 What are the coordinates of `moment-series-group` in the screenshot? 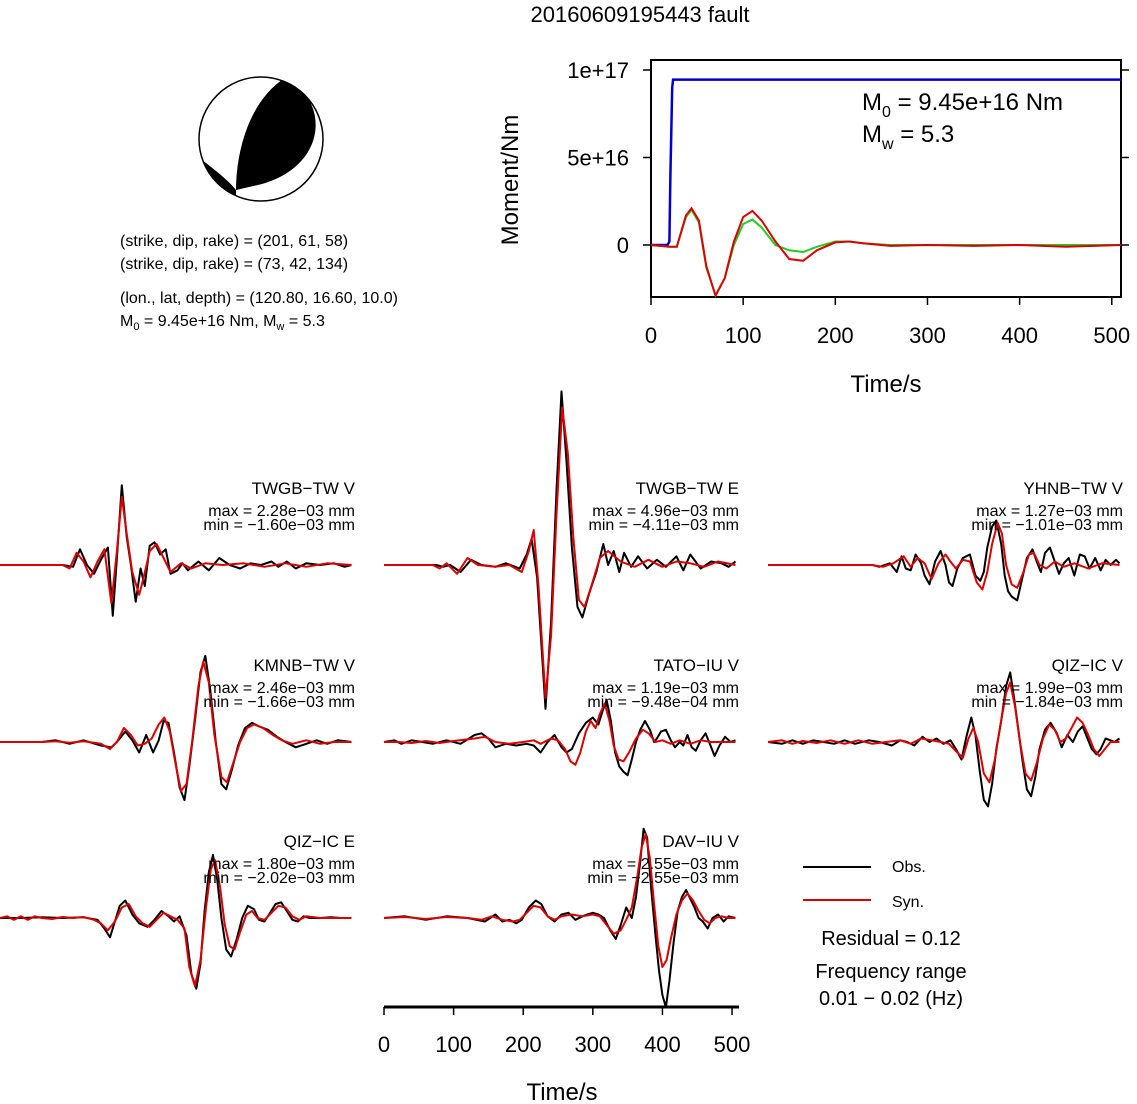 It's located at (886, 188).